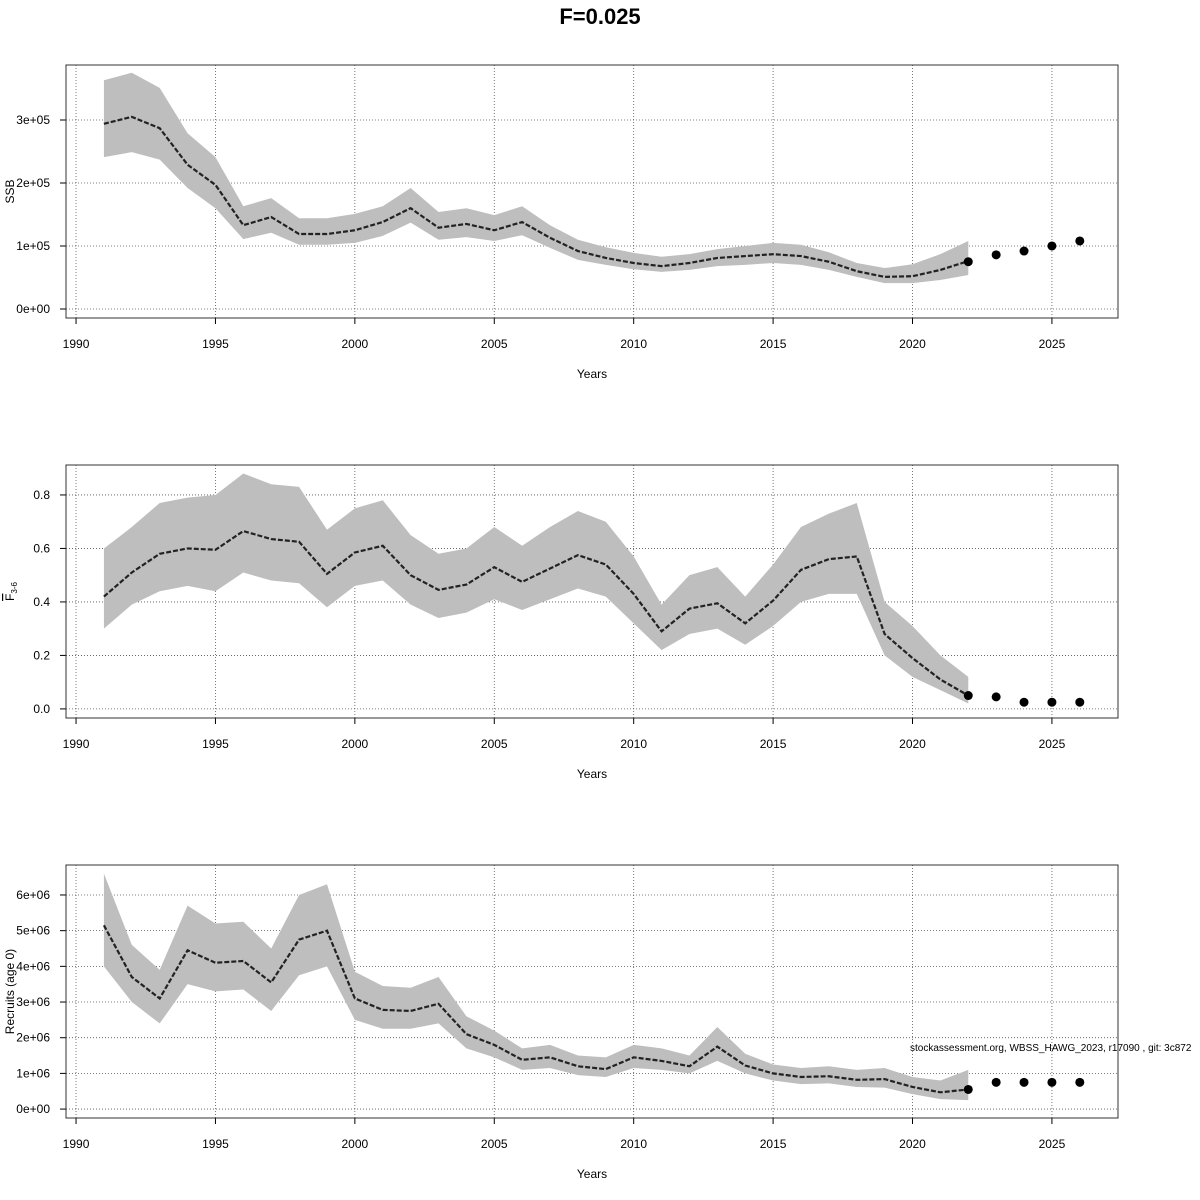  I want to click on y-tick-label: 0.2, so click(41, 655).